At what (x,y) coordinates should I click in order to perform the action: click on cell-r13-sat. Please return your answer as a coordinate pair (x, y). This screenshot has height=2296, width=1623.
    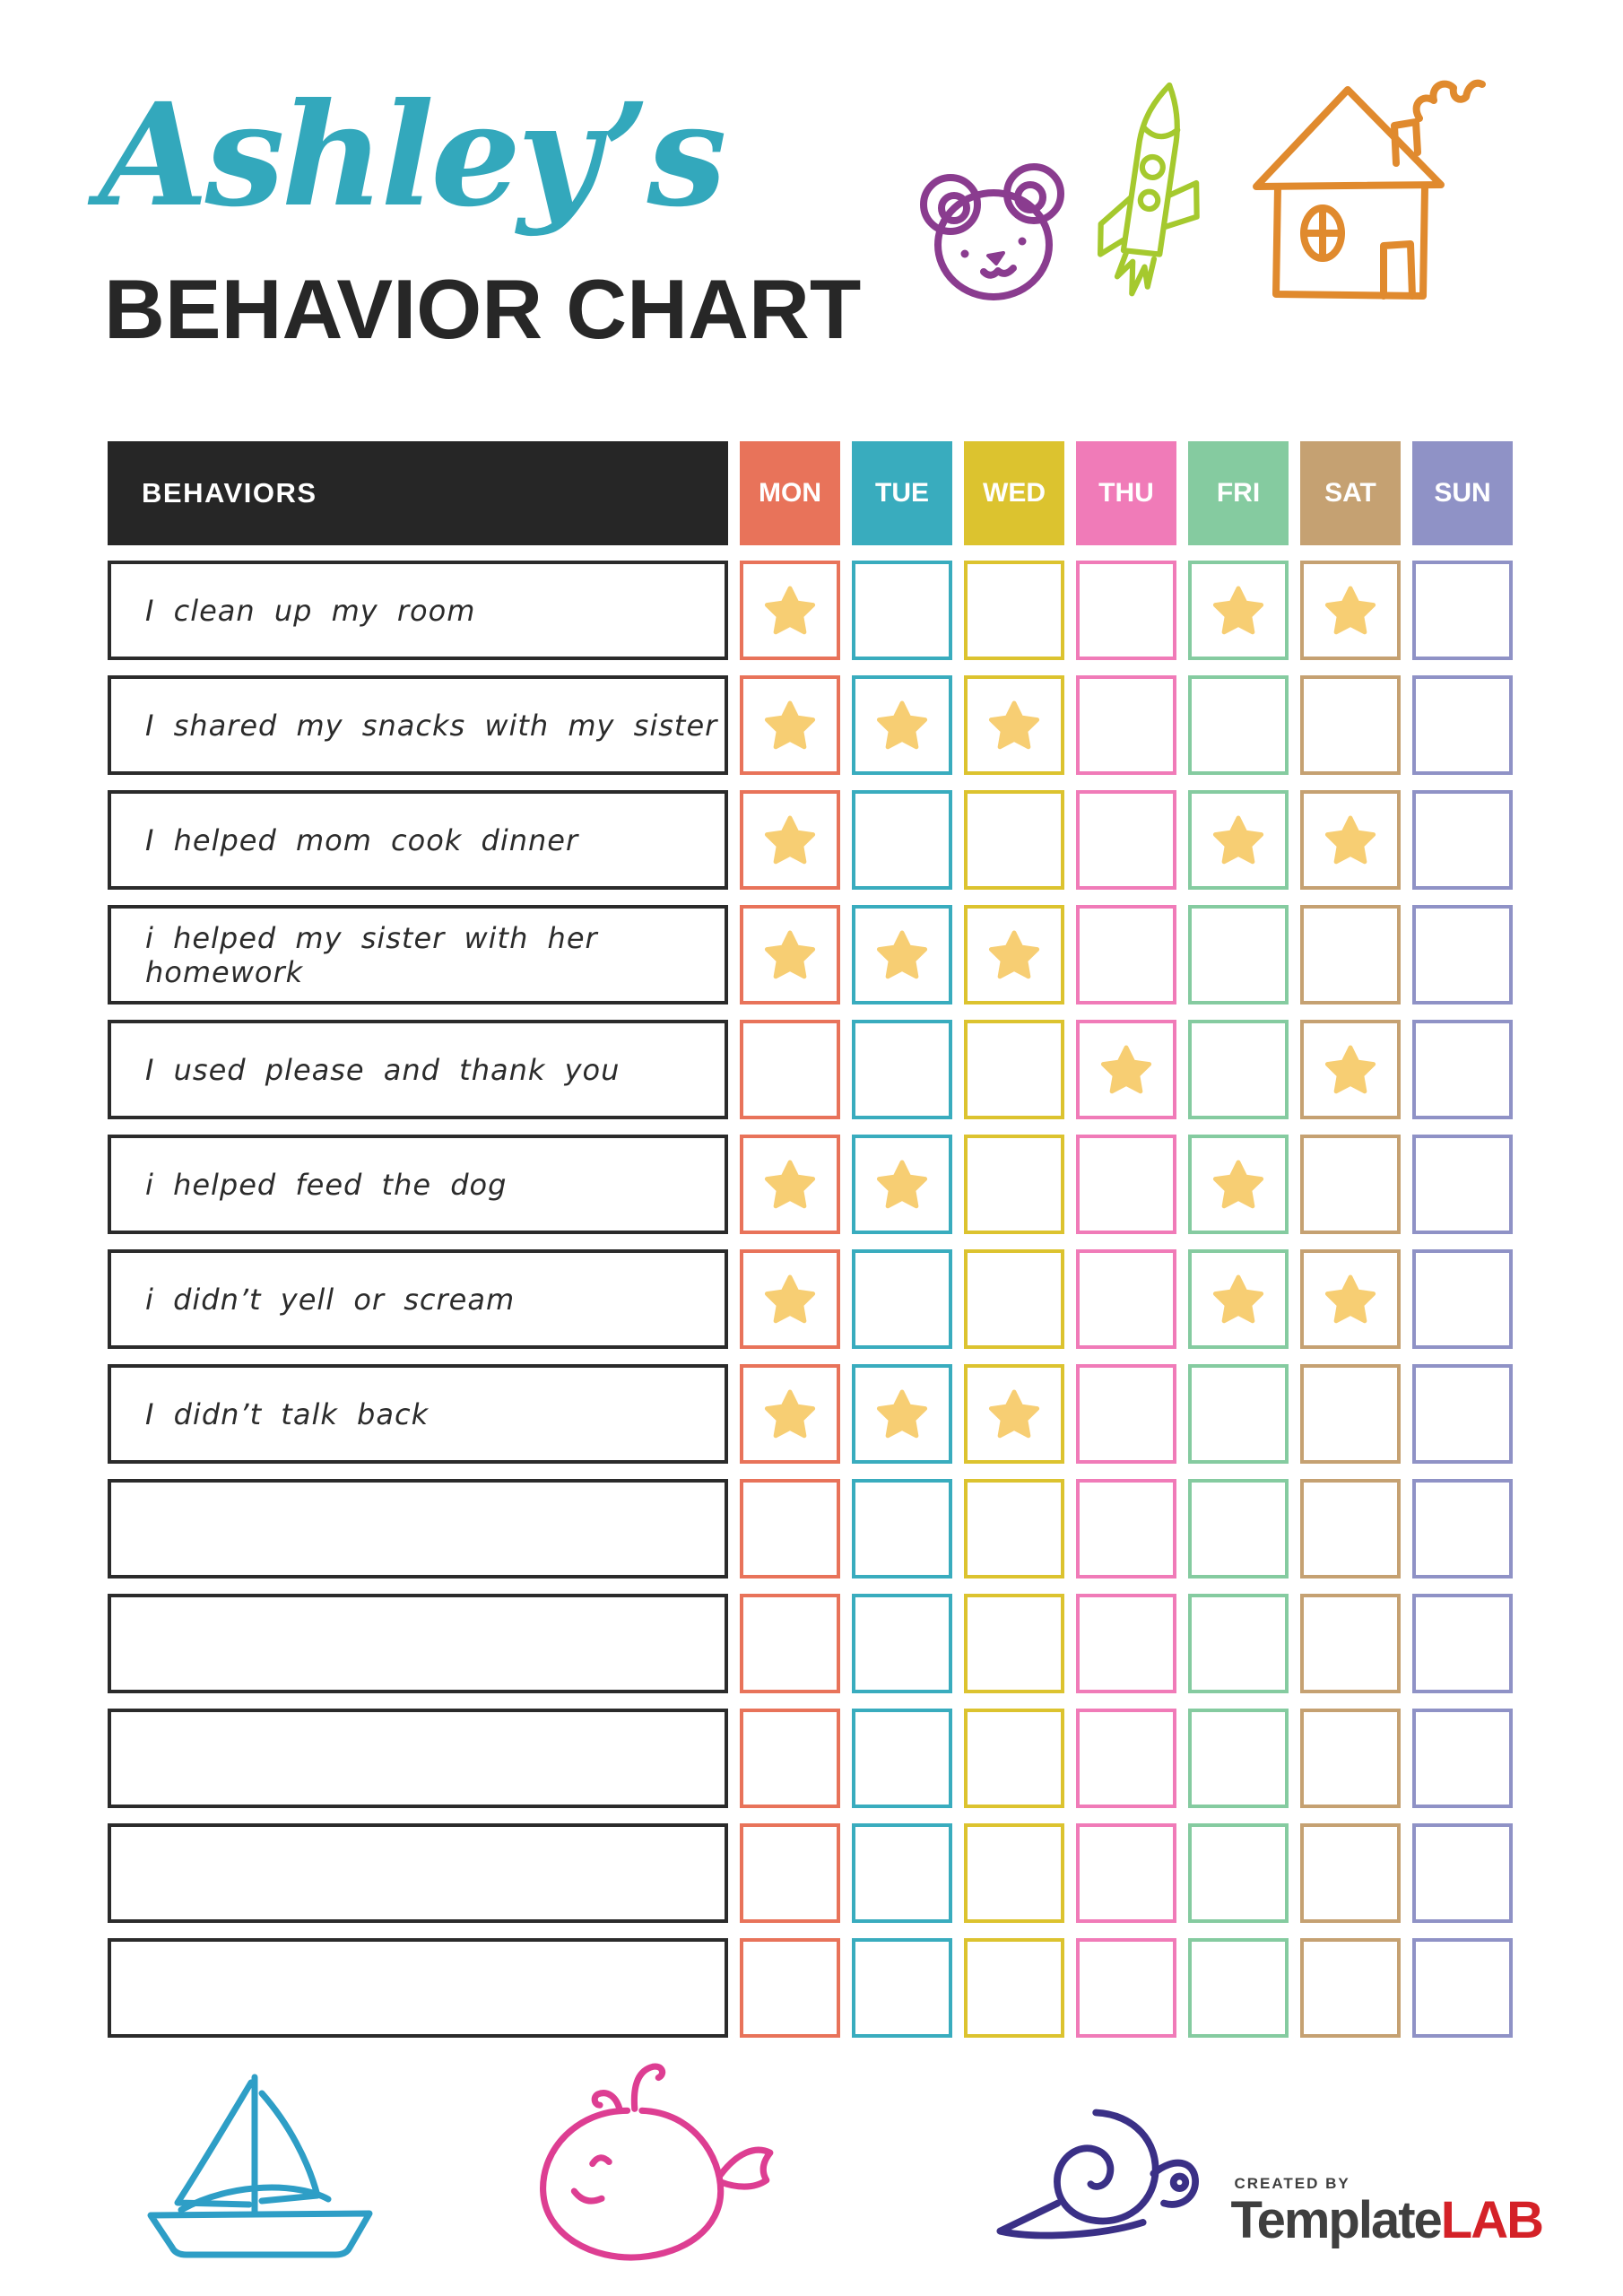
    Looking at the image, I should click on (1350, 1988).